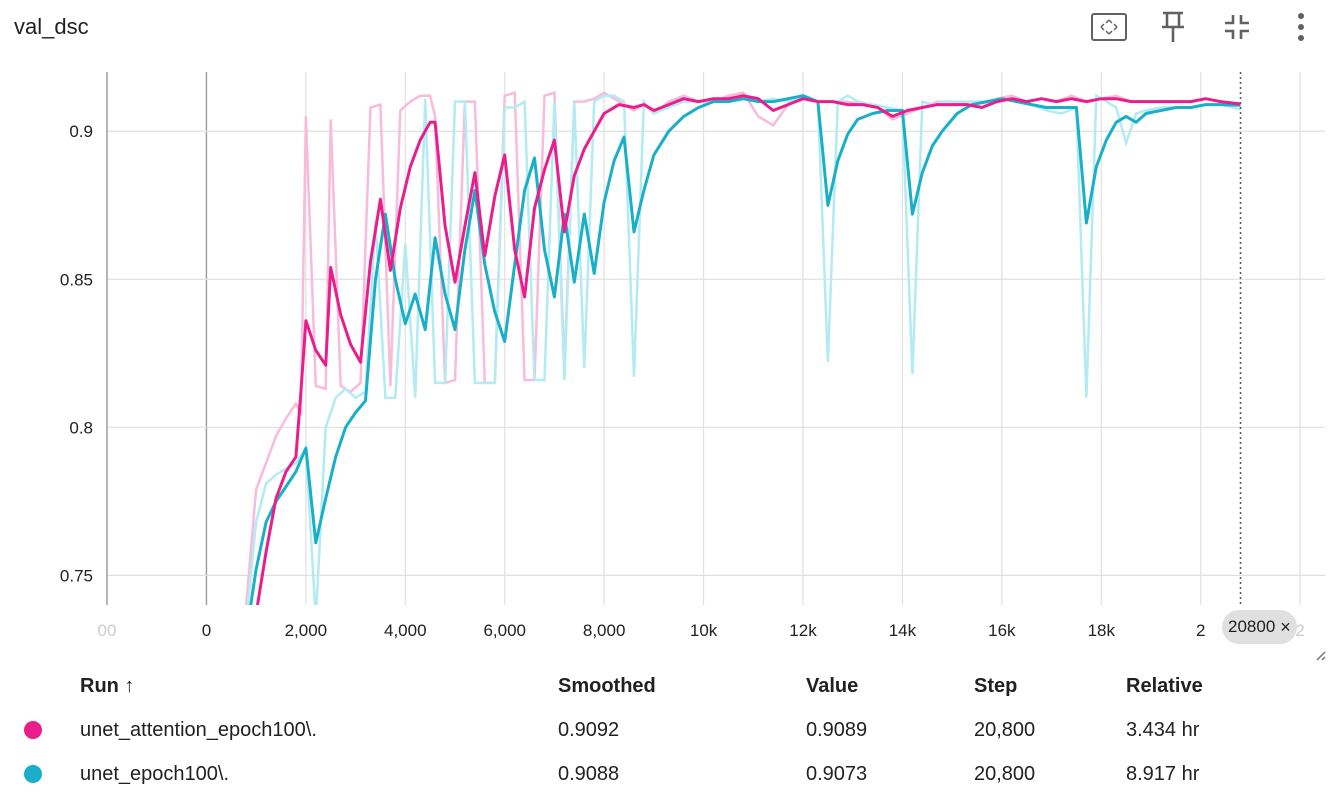 This screenshot has width=1343, height=800. I want to click on x-tick-label: 16k, so click(1002, 630).